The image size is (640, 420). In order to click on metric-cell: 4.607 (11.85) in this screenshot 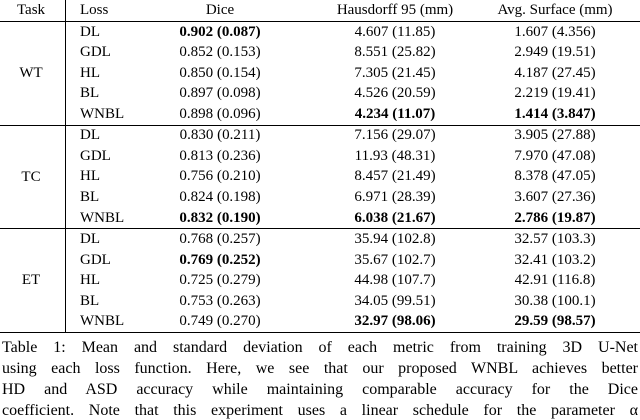, I will do `click(395, 31)`.